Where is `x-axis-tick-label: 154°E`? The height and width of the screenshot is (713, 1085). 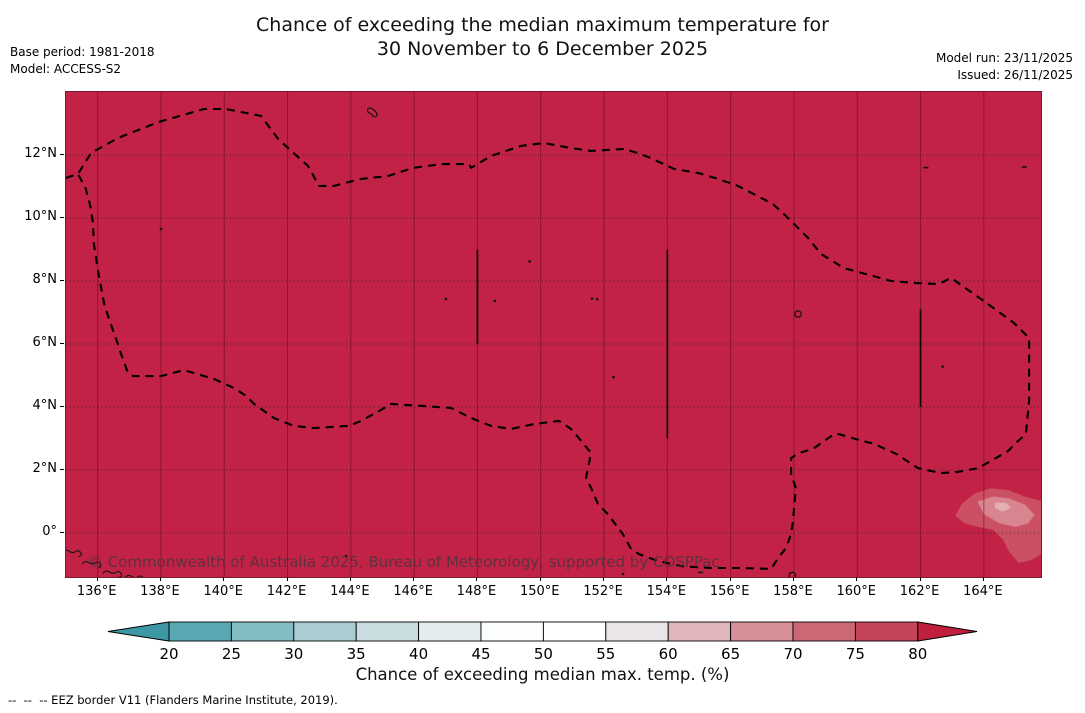
x-axis-tick-label: 154°E is located at coordinates (666, 591).